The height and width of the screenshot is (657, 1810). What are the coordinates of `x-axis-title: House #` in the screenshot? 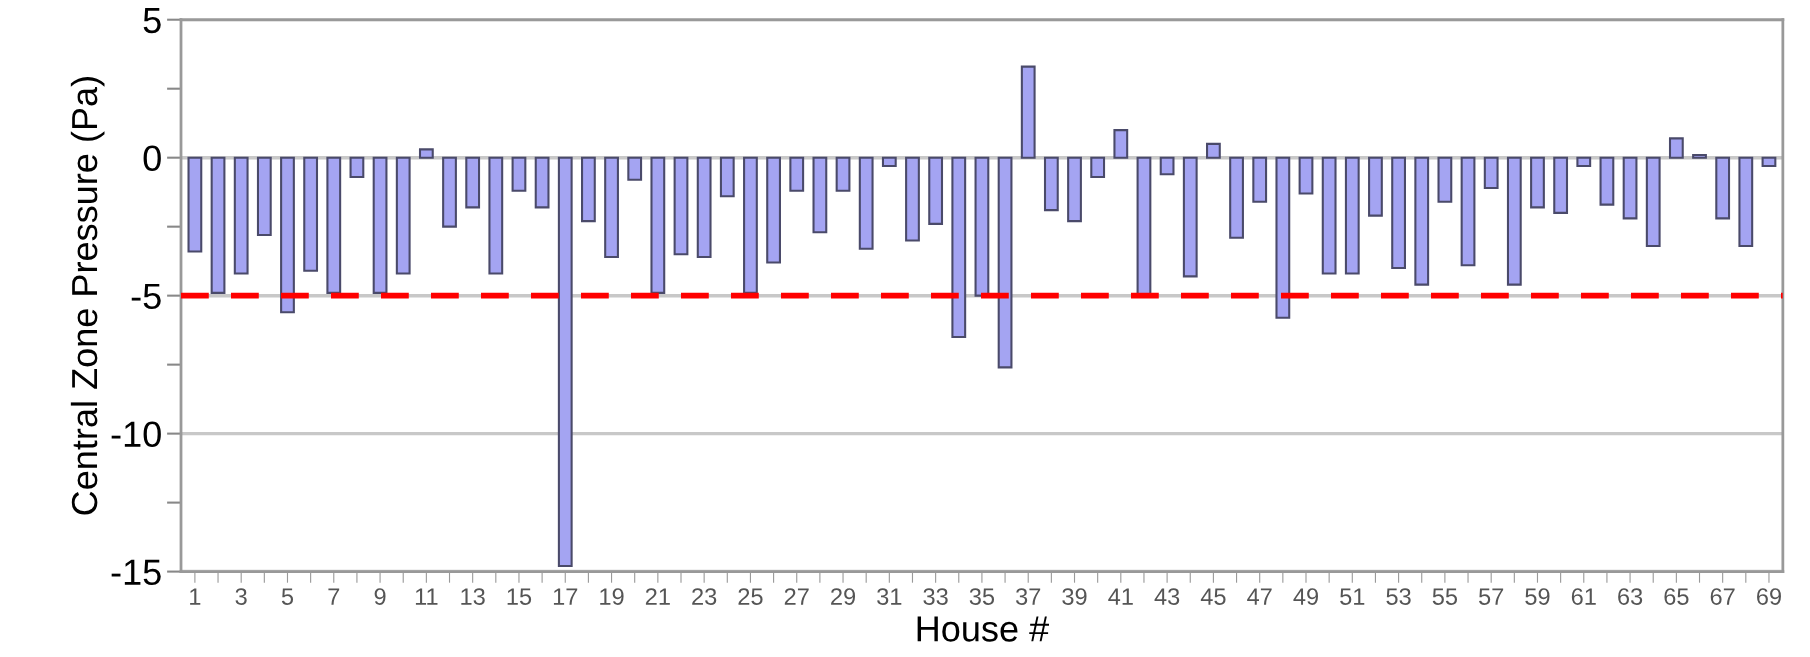 It's located at (983, 629).